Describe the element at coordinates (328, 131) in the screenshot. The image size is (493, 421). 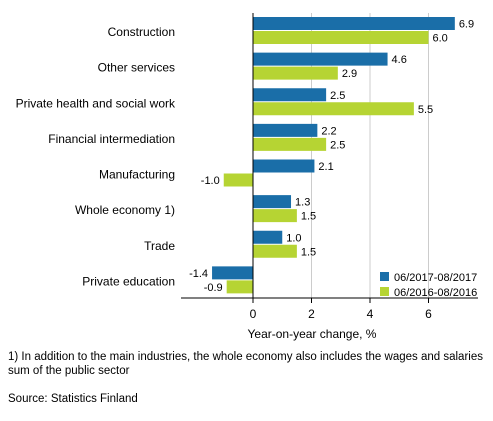
I see `data-label: 2.2` at that location.